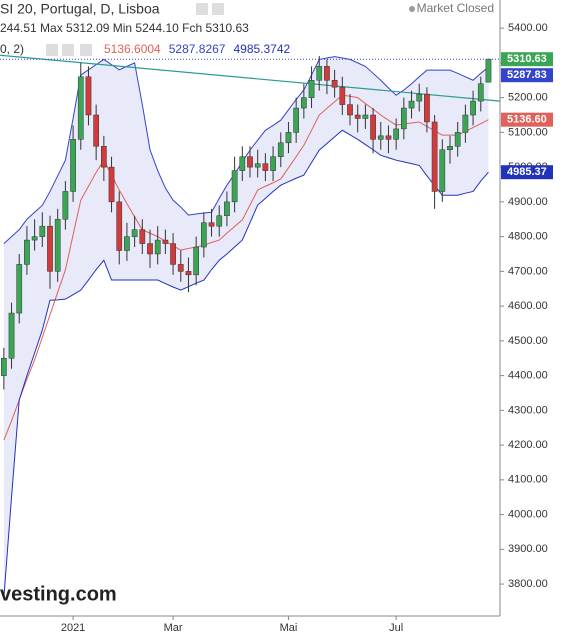 The image size is (565, 635). Describe the element at coordinates (528, 237) in the screenshot. I see `y-tick-label: 4800.00` at that location.